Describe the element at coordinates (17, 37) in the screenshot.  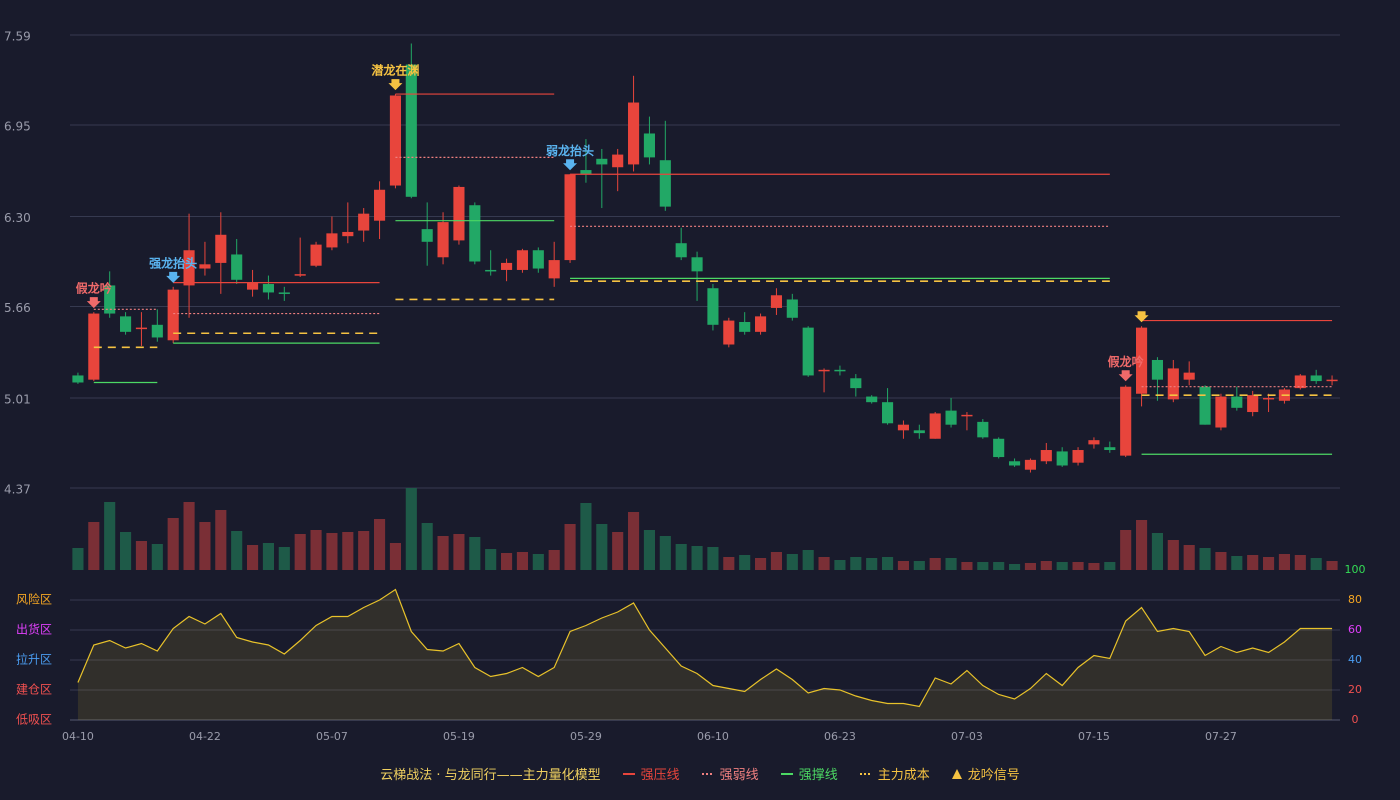
I see `y-tick-label: 7.59` at that location.